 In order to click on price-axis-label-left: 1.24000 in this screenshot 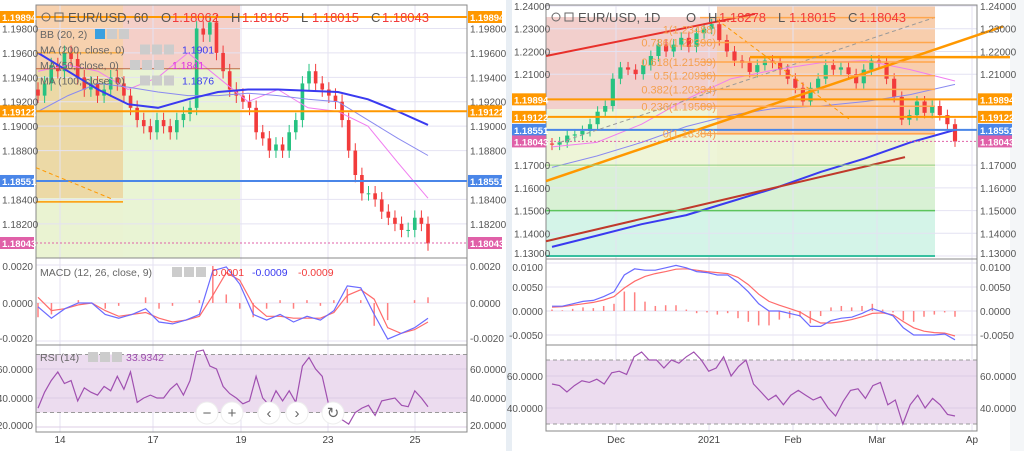, I will do `click(532, 7)`.